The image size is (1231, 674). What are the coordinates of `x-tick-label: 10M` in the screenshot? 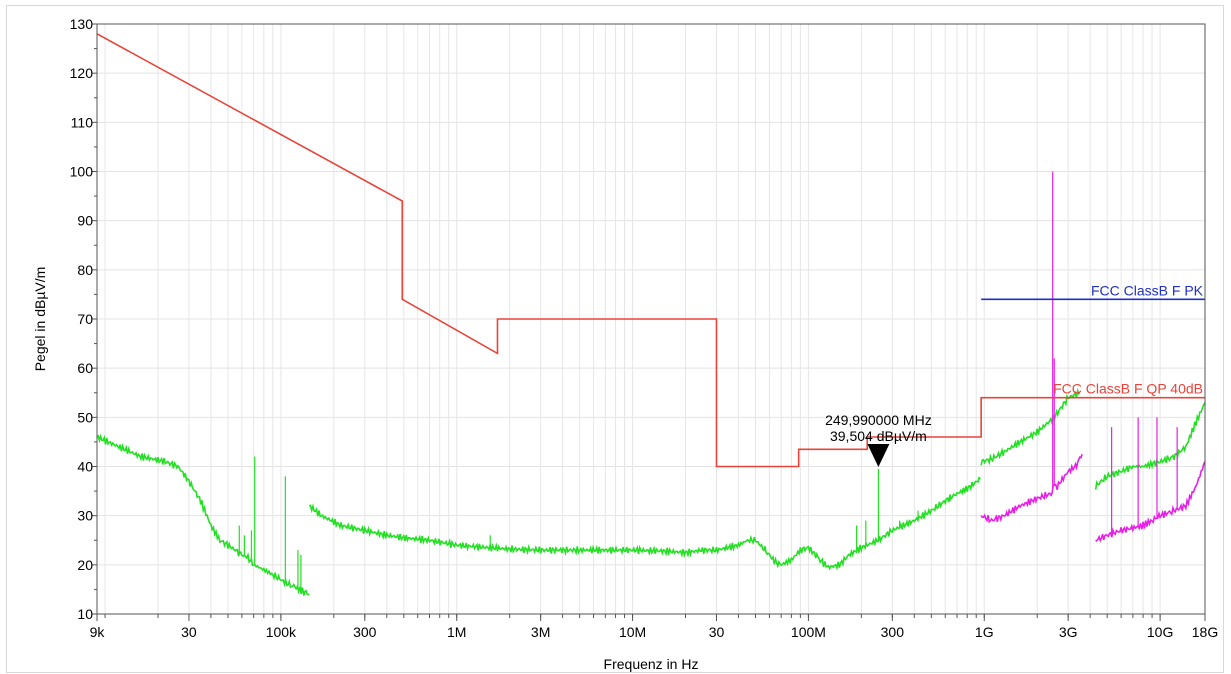 It's located at (632, 632).